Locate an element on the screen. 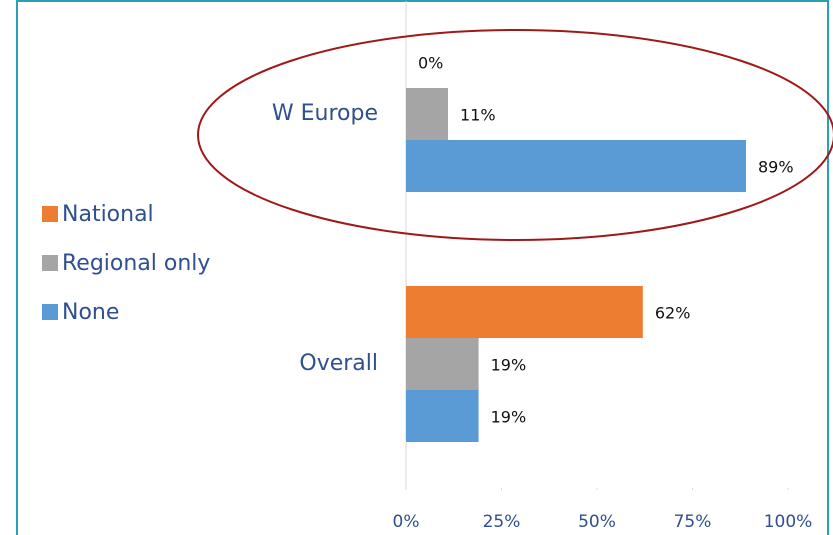  x-tick-label: 0% is located at coordinates (406, 522).